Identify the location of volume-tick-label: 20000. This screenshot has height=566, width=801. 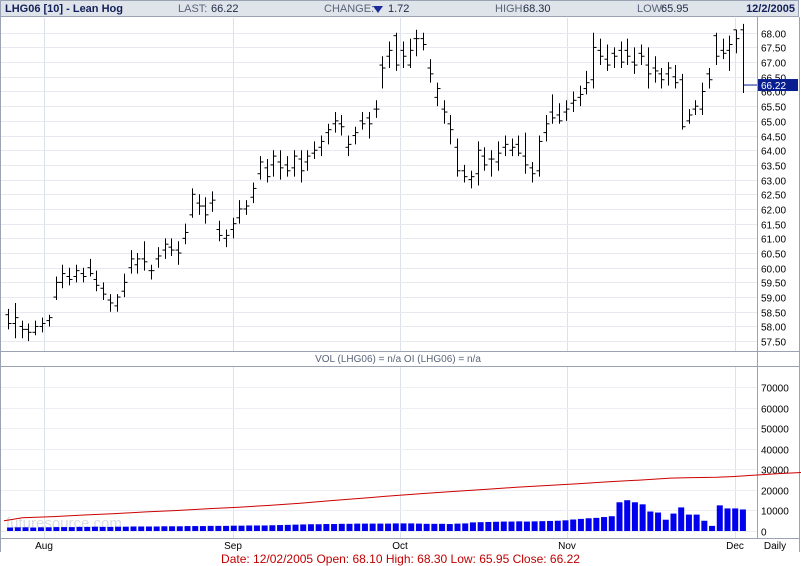
(775, 492).